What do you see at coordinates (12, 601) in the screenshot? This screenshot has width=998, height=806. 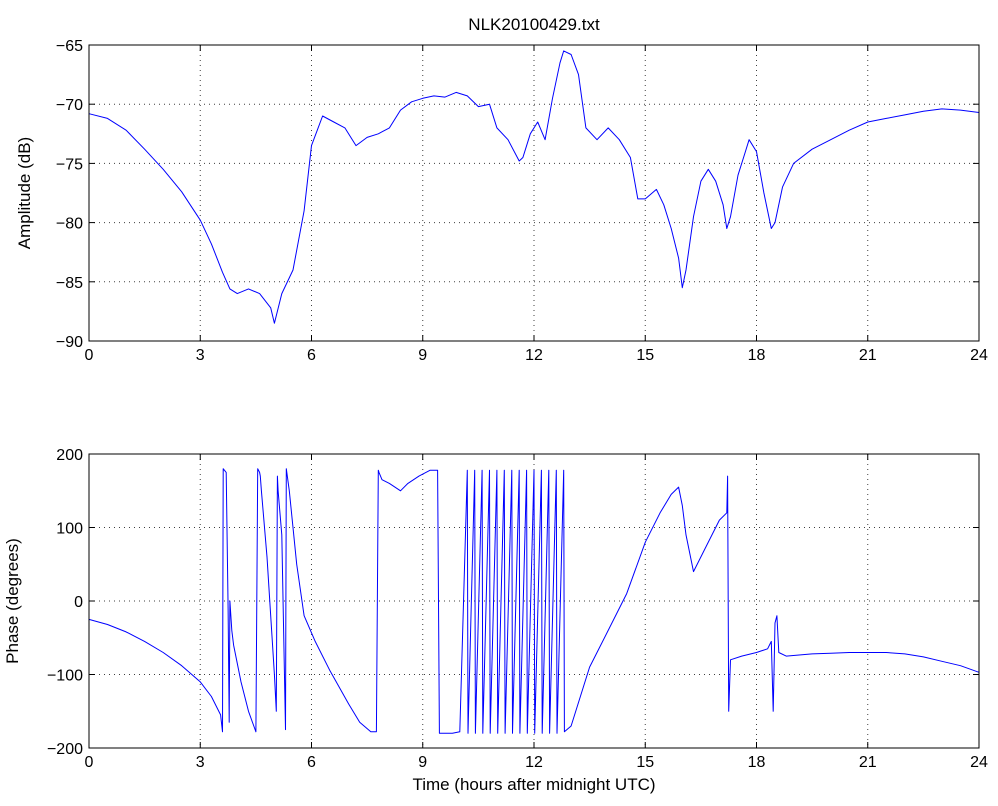 I see `phase-ylabel: Phase (degrees)` at bounding box center [12, 601].